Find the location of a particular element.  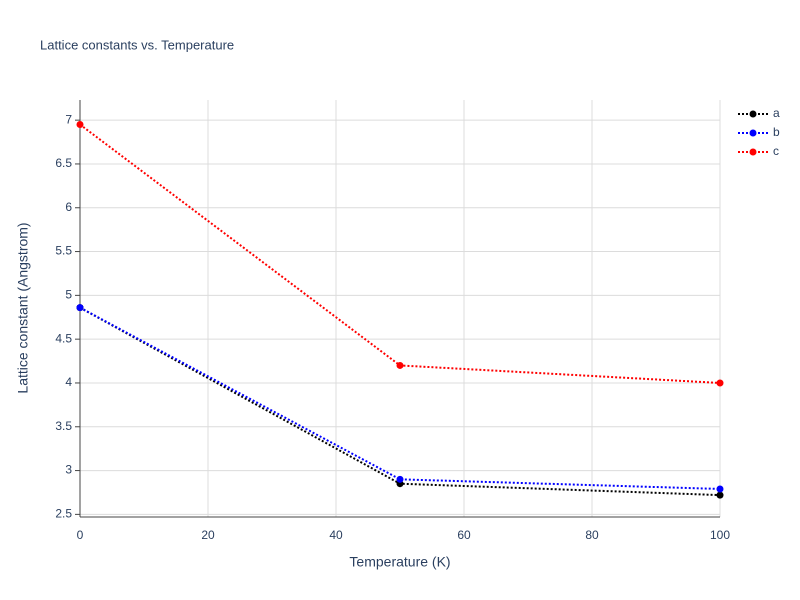

legend-label: c is located at coordinates (776, 151).